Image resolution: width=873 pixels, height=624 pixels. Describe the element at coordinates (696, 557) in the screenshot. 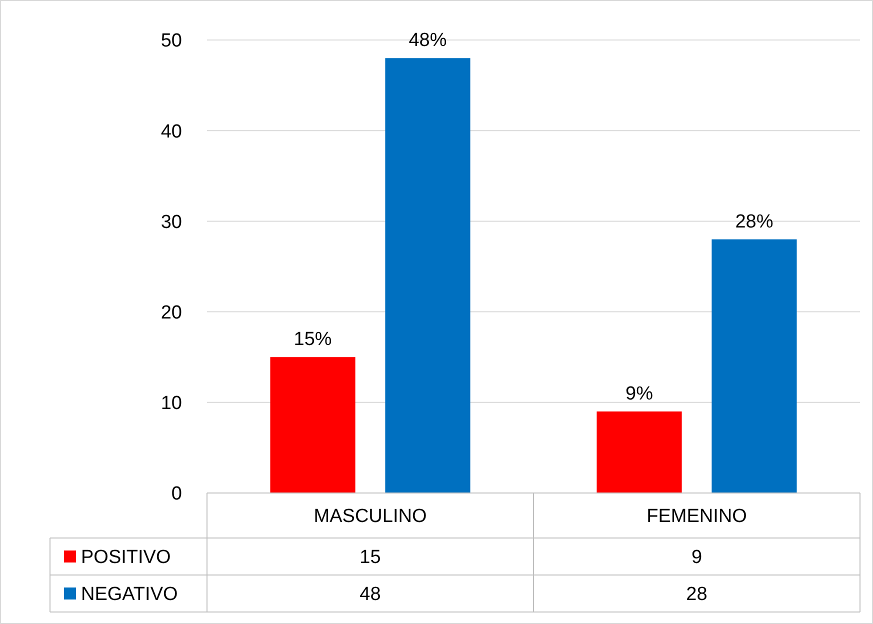

I see `data-label: 9` at that location.